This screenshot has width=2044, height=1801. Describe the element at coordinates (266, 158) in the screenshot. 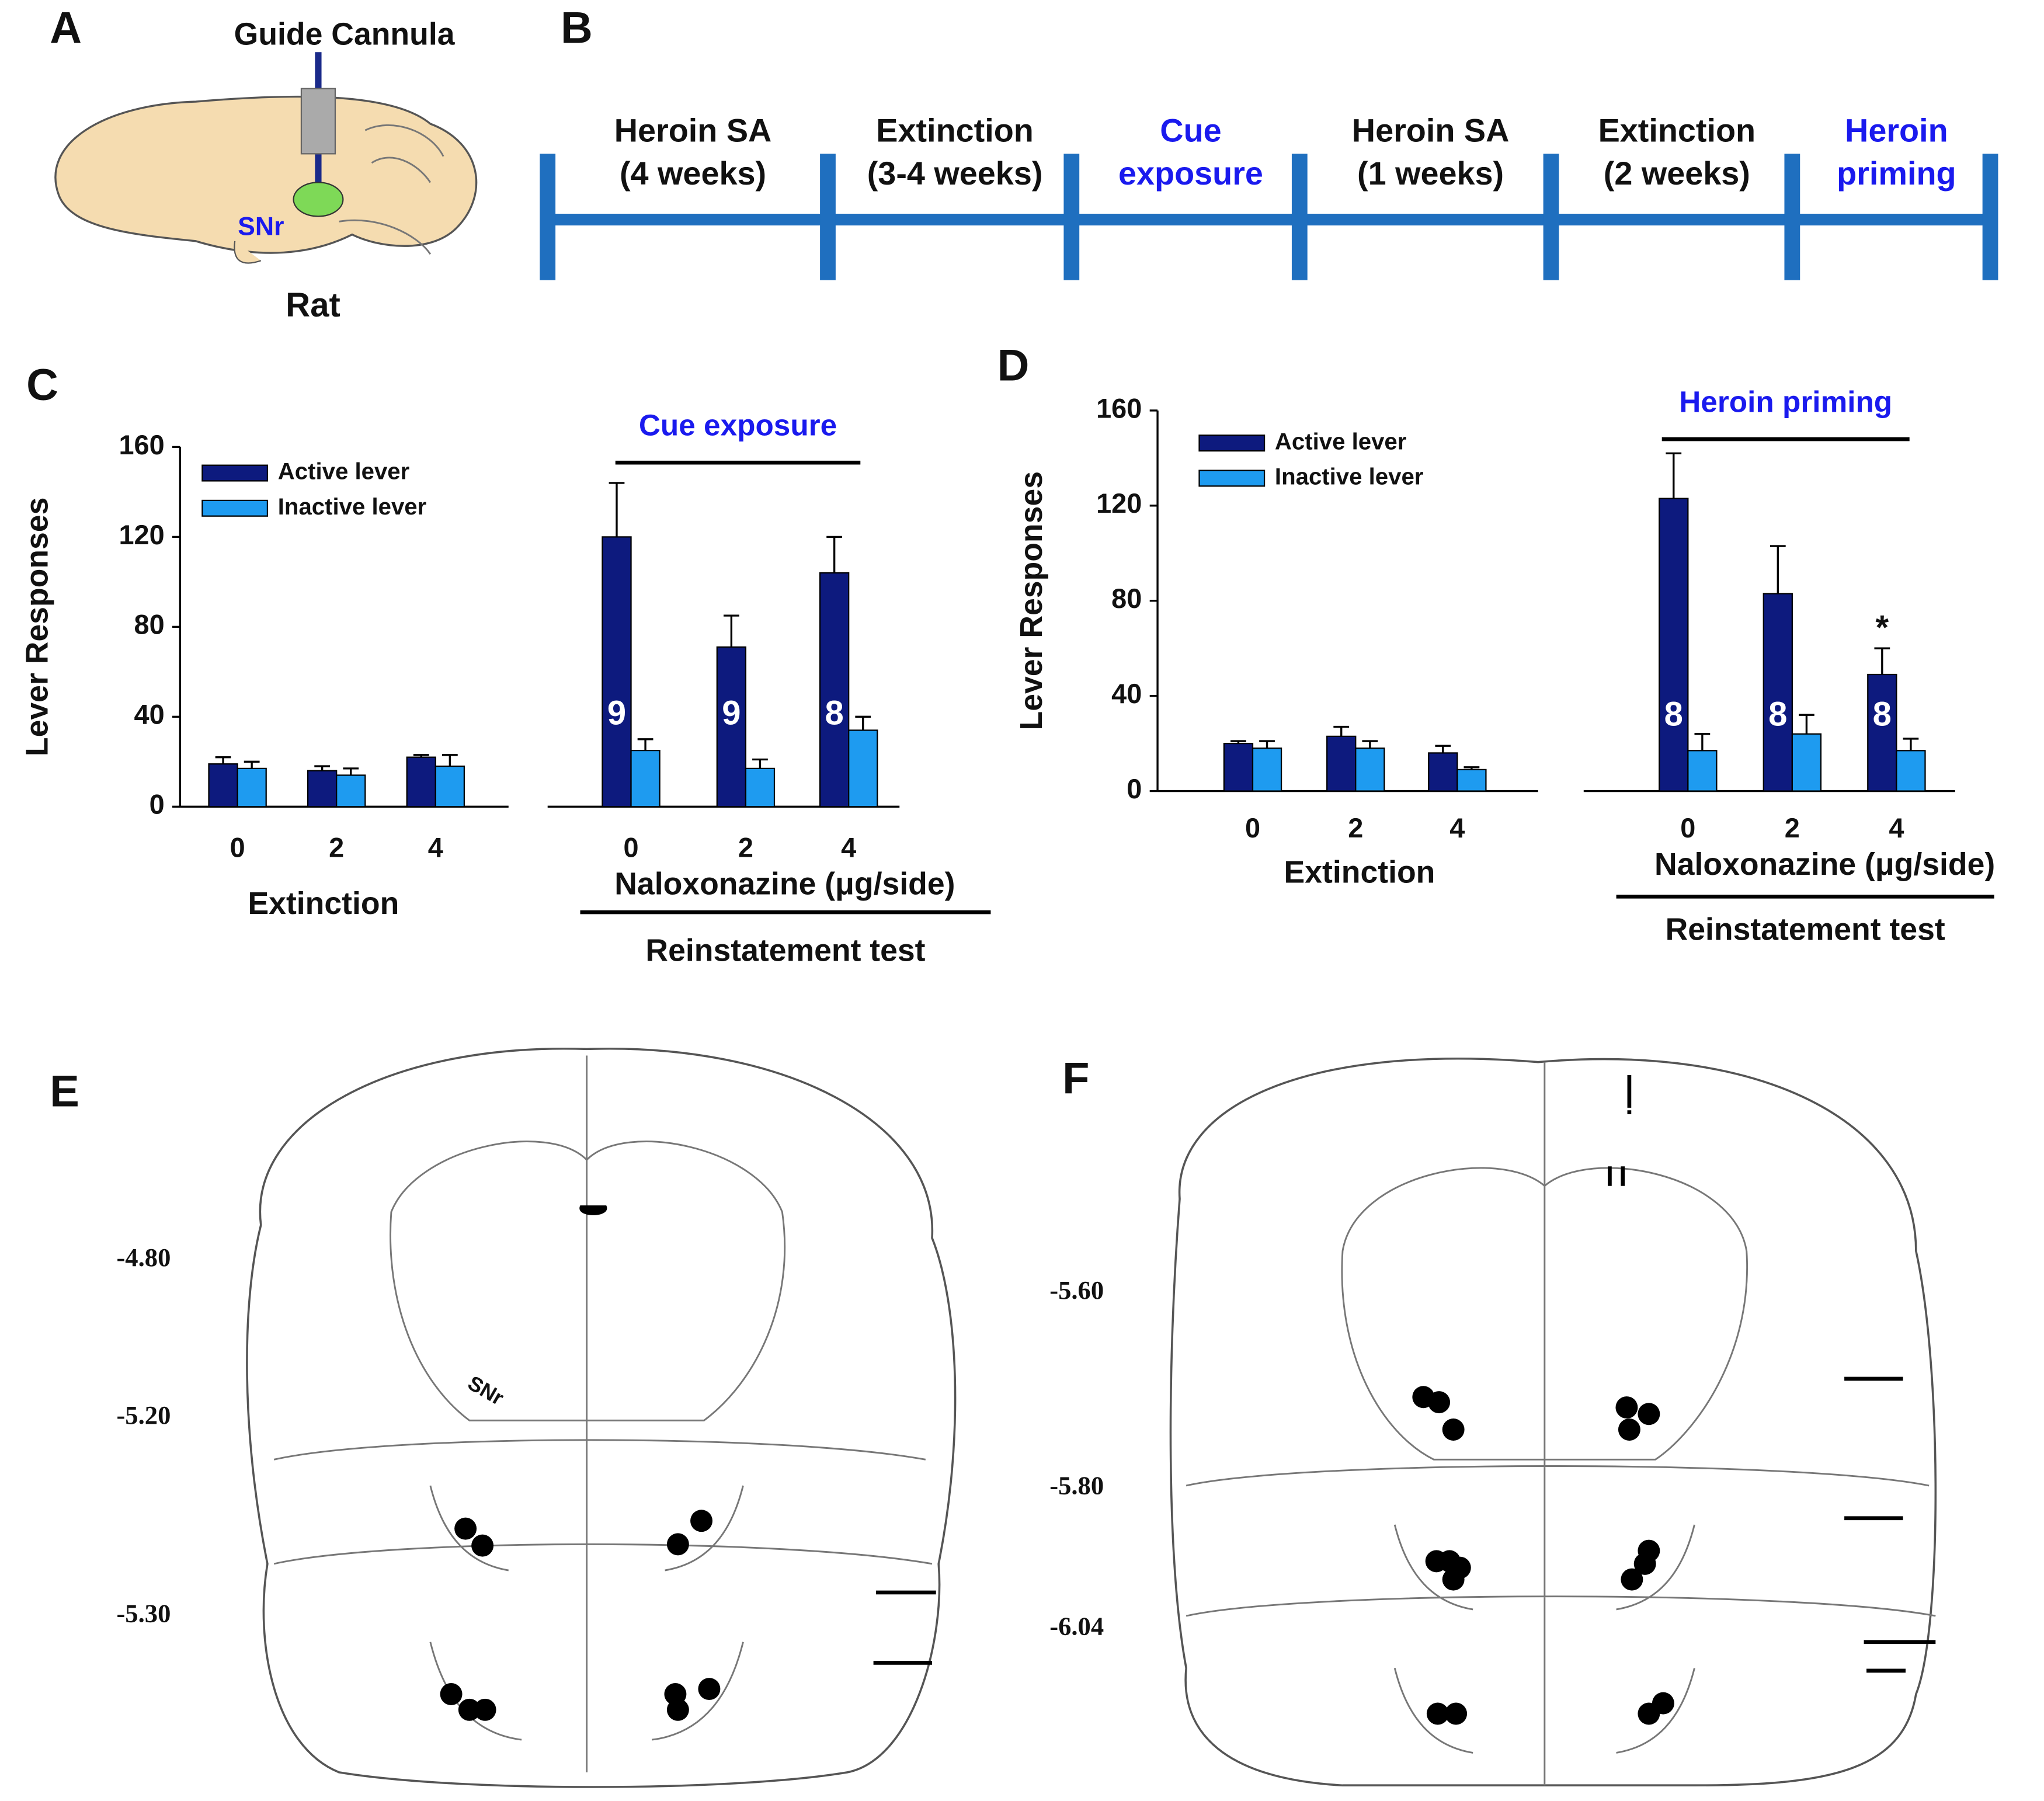

I see `rat-brain` at that location.